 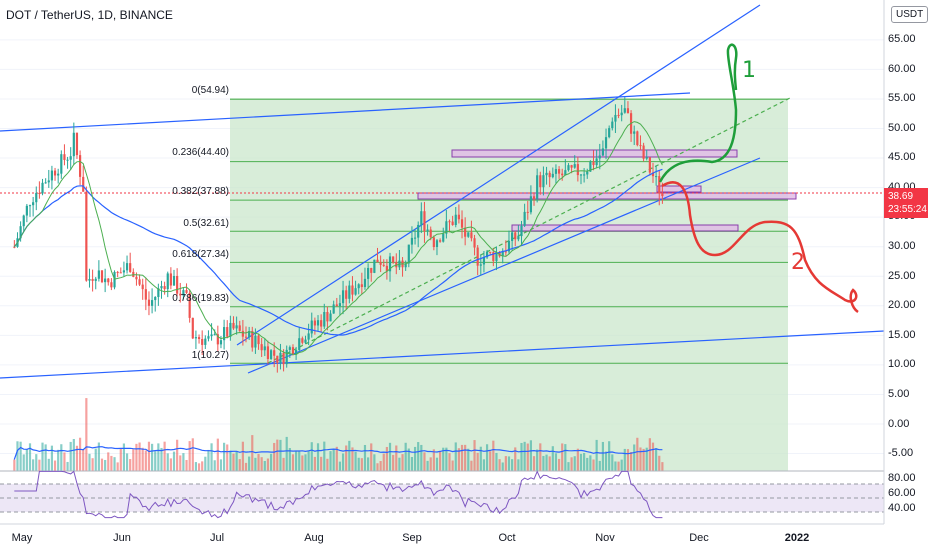 I want to click on price-tick: 60.00, so click(x=902, y=69).